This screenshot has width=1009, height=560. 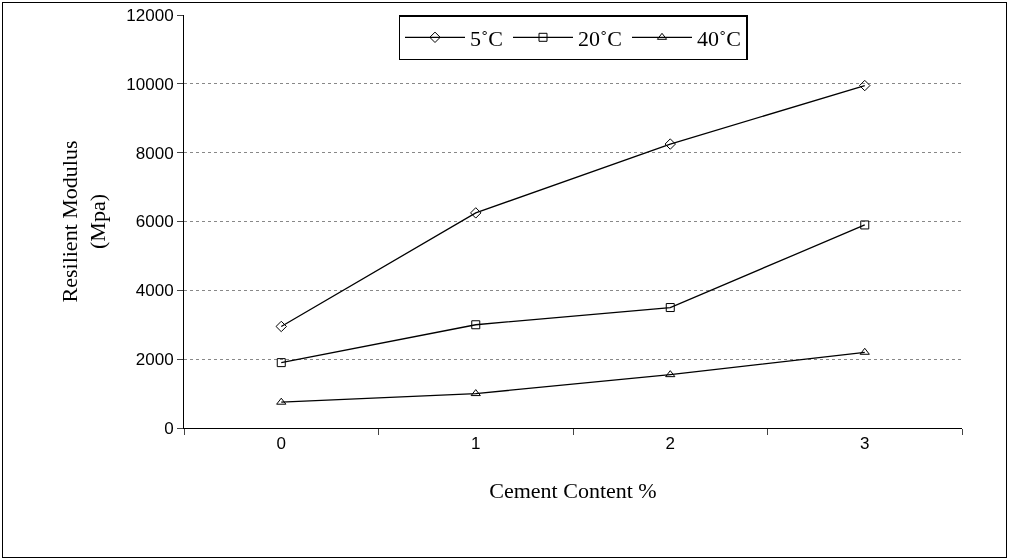 What do you see at coordinates (154, 360) in the screenshot?
I see `y-tick-label: 2000` at bounding box center [154, 360].